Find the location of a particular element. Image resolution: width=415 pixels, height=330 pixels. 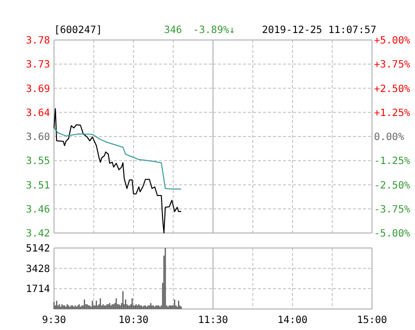

text: 2019-12-25 11:07:57 is located at coordinates (319, 30).